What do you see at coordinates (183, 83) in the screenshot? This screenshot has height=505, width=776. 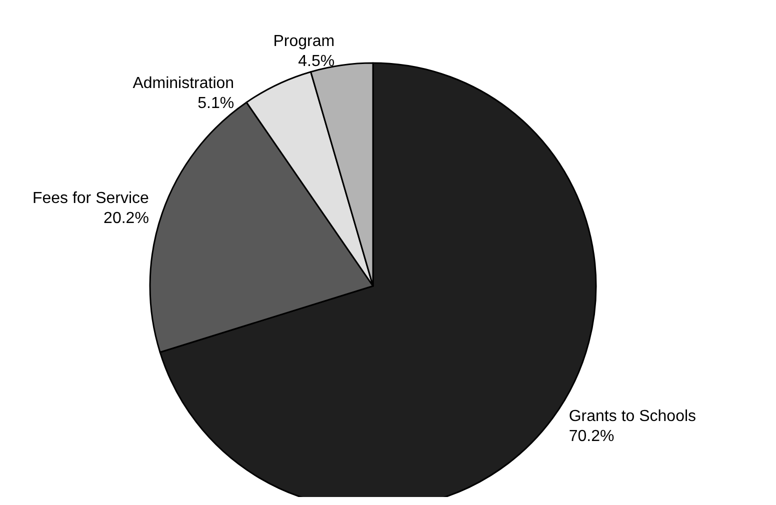 I see `slice-label: Administration` at bounding box center [183, 83].